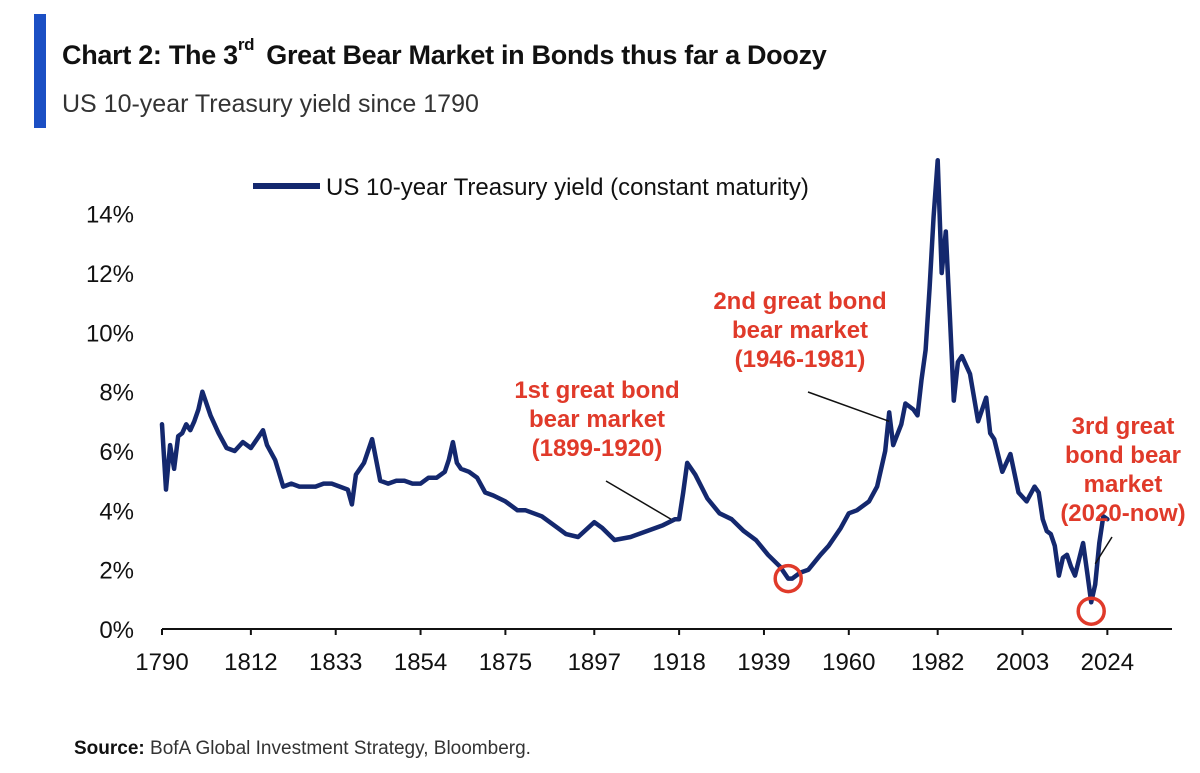 This screenshot has height=773, width=1200. What do you see at coordinates (110, 274) in the screenshot?
I see `y-tick-label: 12%` at bounding box center [110, 274].